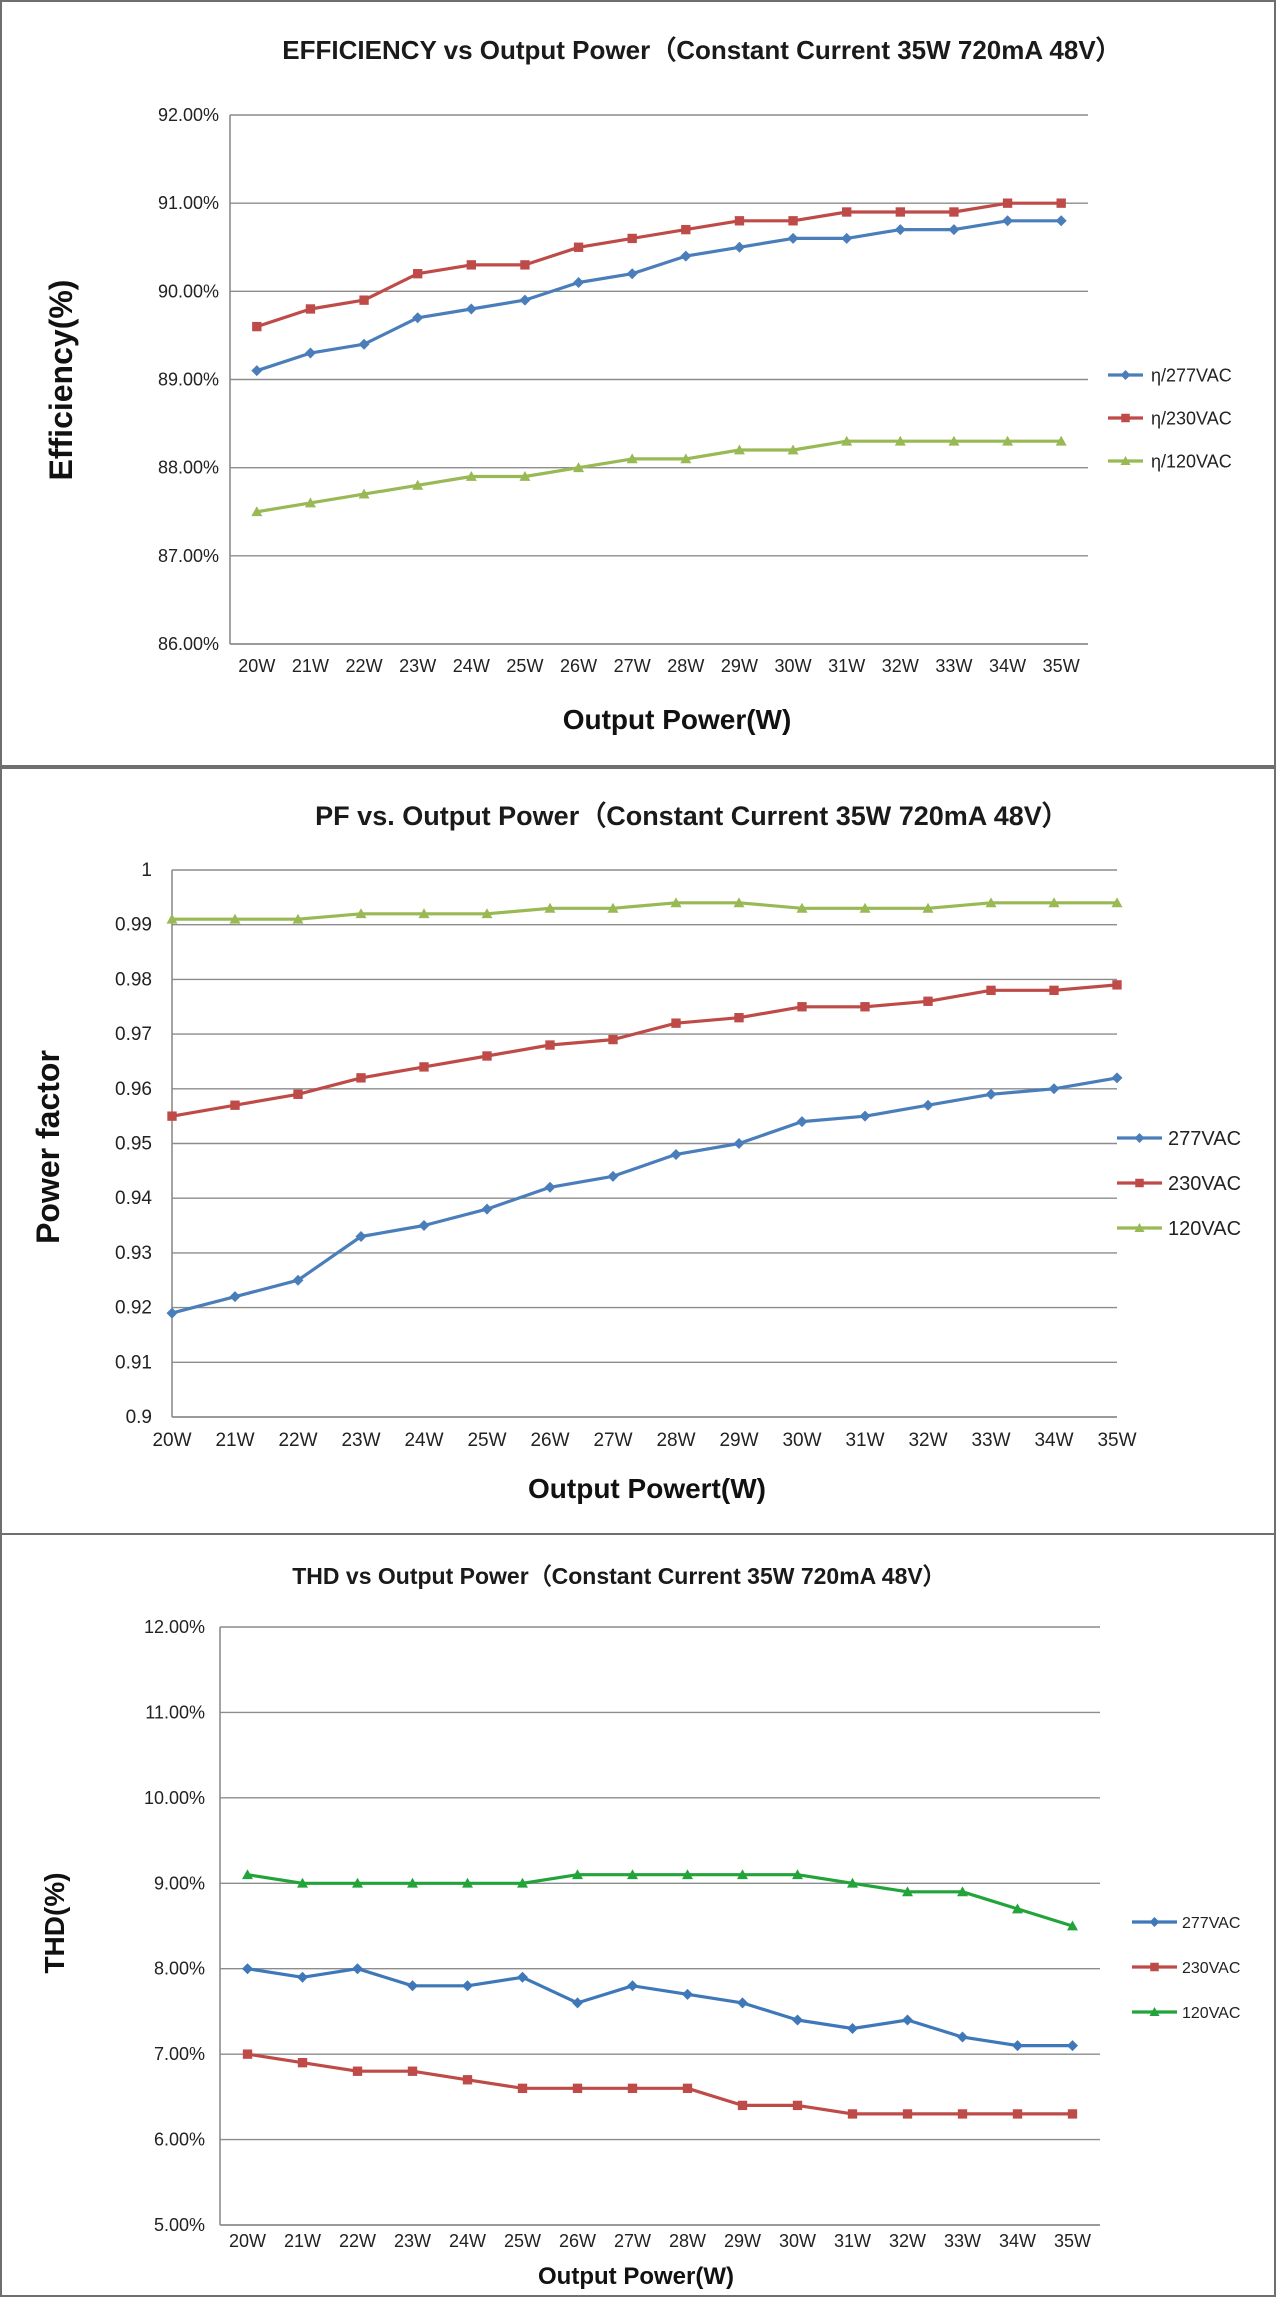 The height and width of the screenshot is (2297, 1276). What do you see at coordinates (133, 1144) in the screenshot?
I see `y-tick-label: 0.95` at bounding box center [133, 1144].